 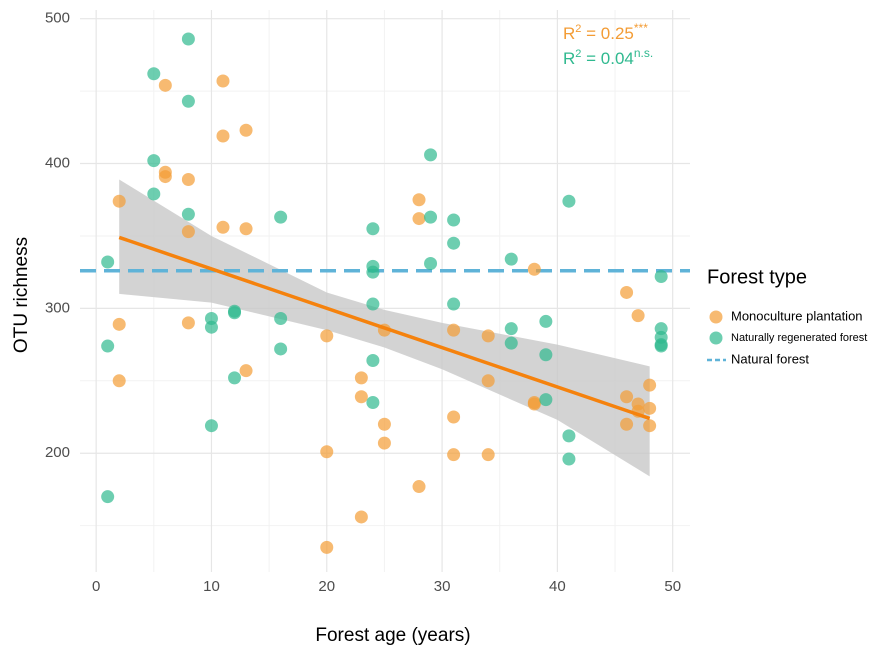 I want to click on y-tick-label: 400, so click(x=57, y=163).